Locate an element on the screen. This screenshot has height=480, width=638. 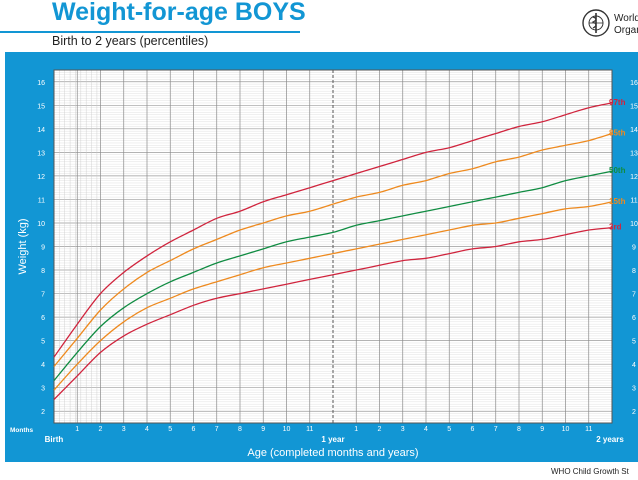
y-tick-label: 4 is located at coordinates (43, 365).